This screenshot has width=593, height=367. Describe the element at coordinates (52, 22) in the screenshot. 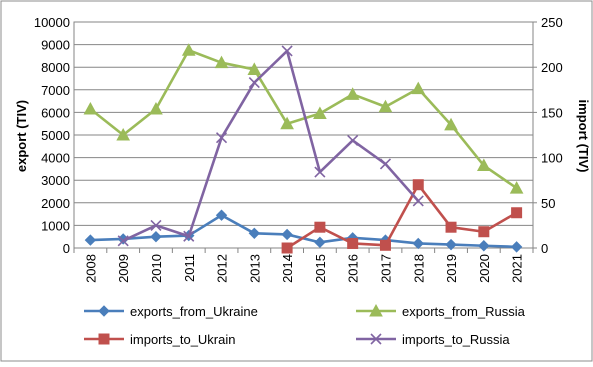

I see `y-tick-label: 10000` at that location.